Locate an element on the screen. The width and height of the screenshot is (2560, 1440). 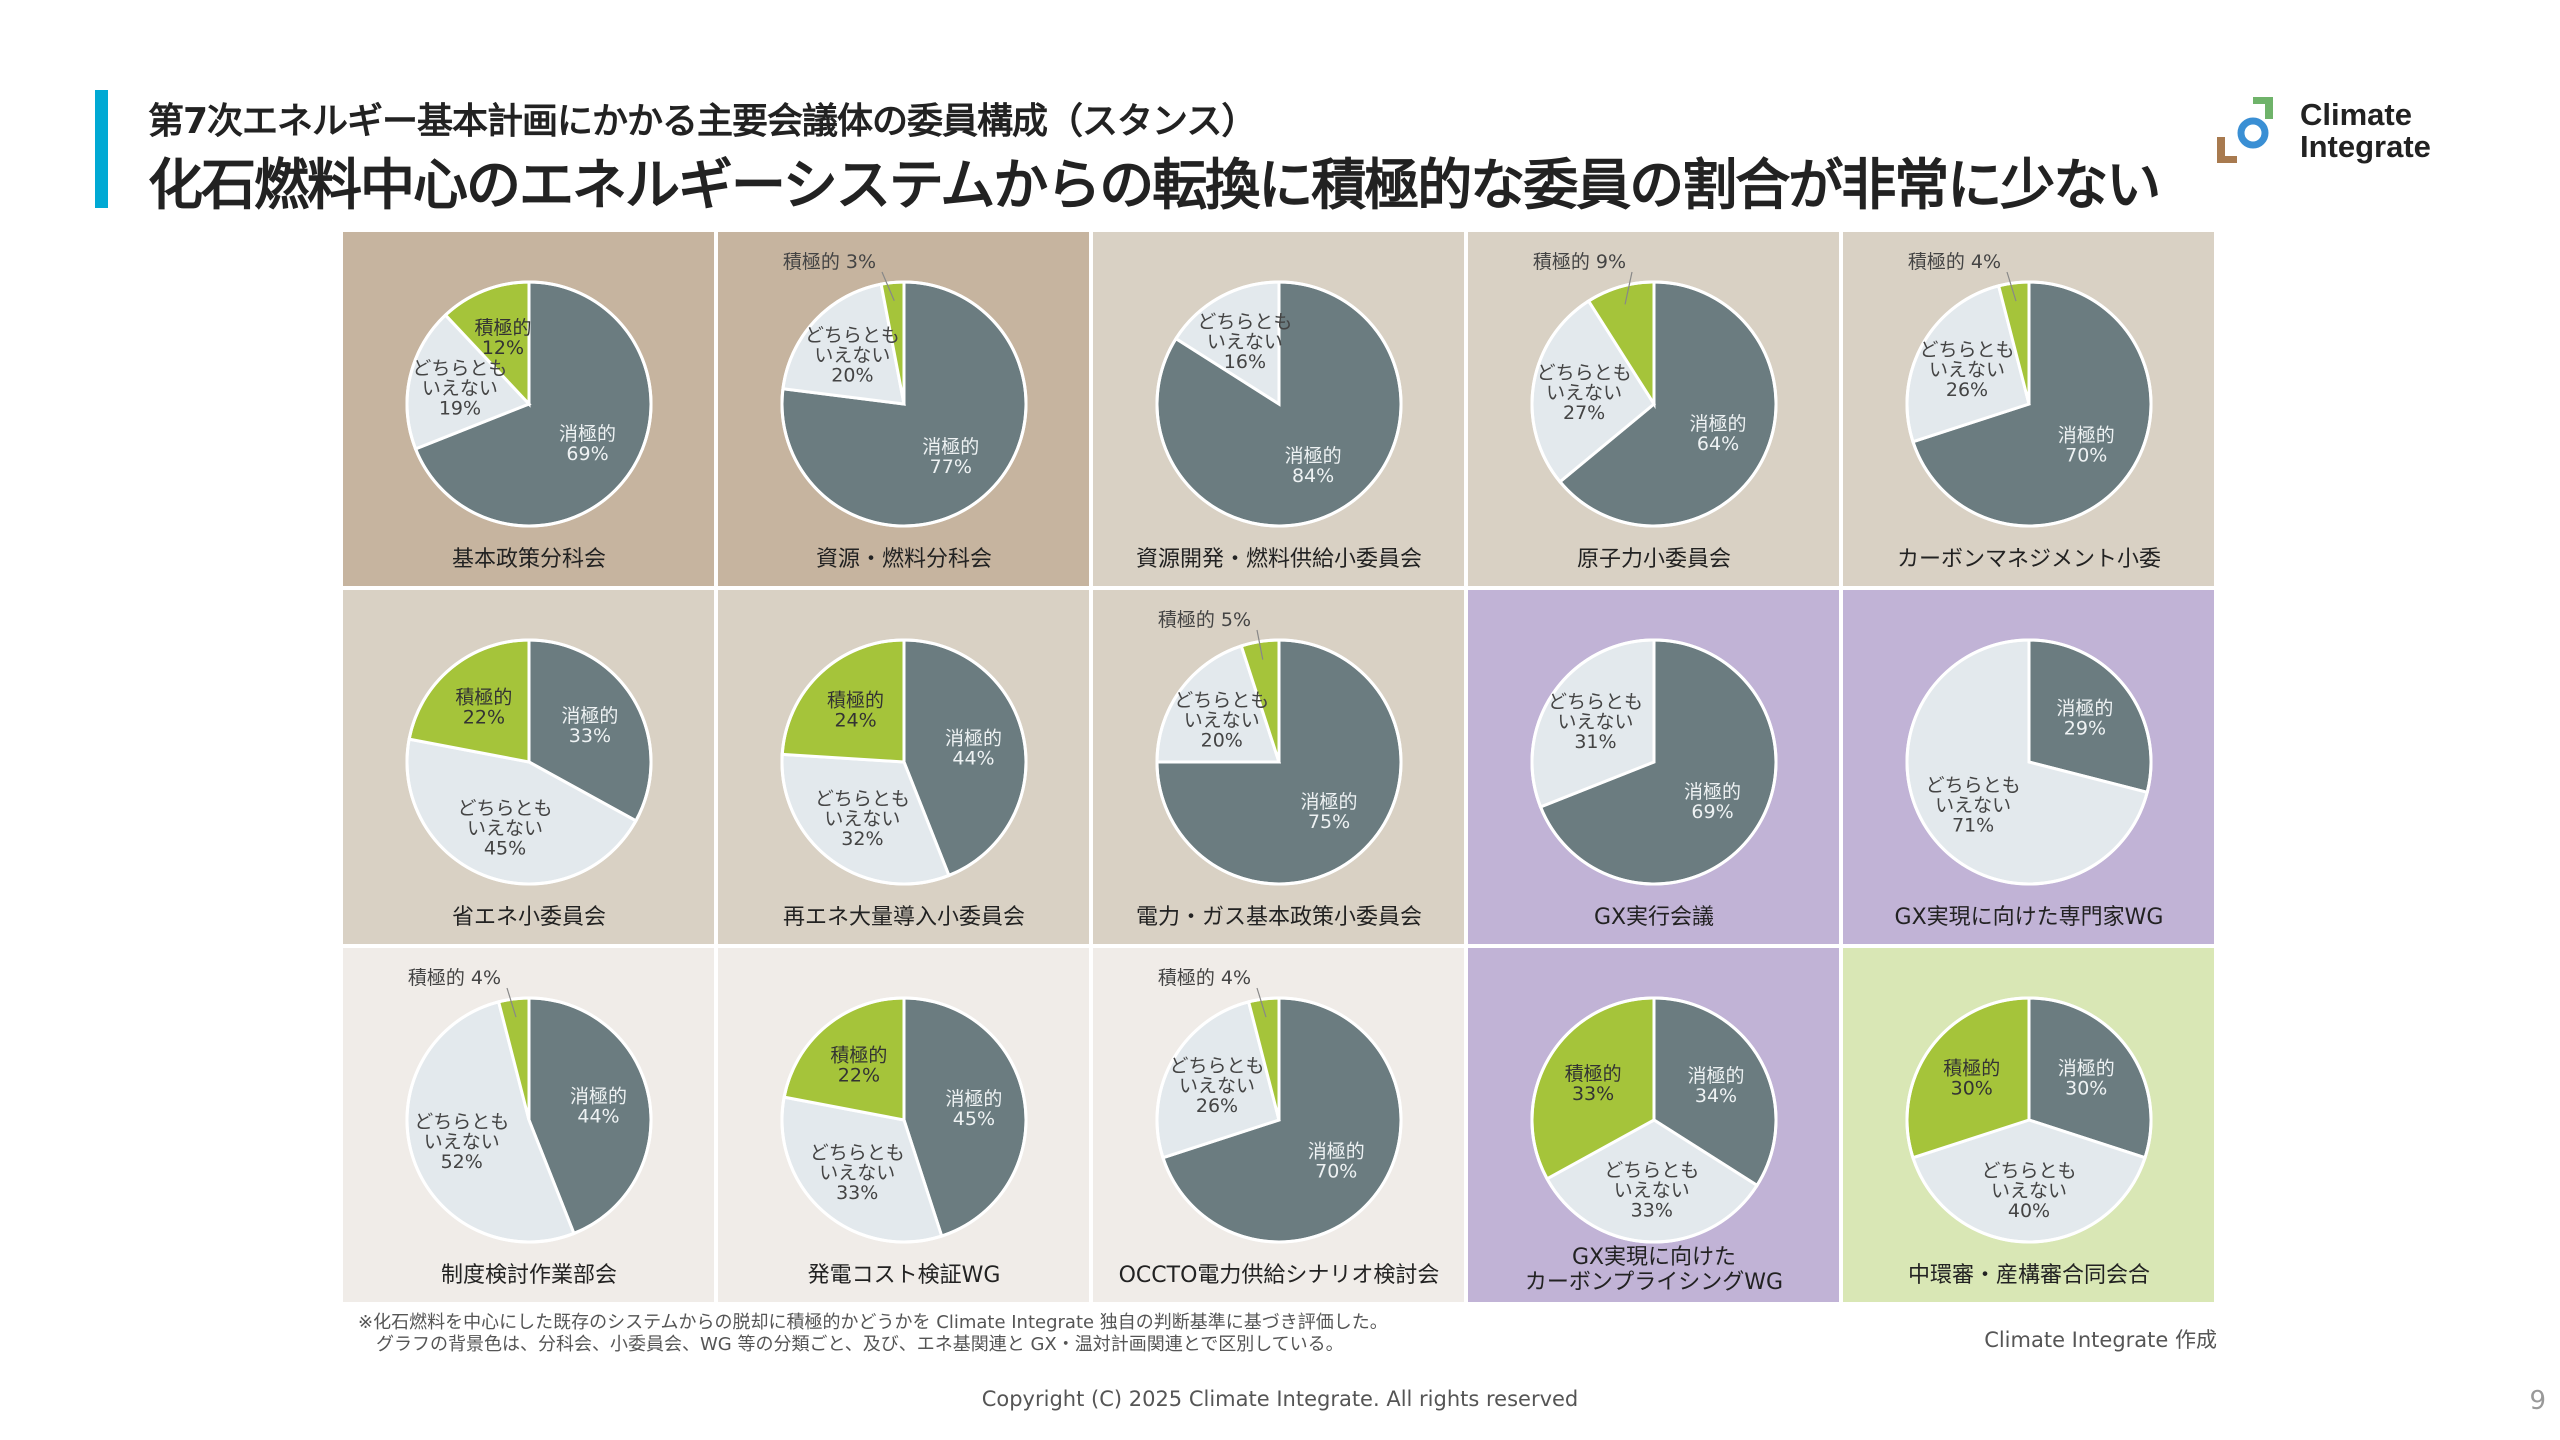
slice-label-negative: 消極的 84% is located at coordinates (1313, 466).